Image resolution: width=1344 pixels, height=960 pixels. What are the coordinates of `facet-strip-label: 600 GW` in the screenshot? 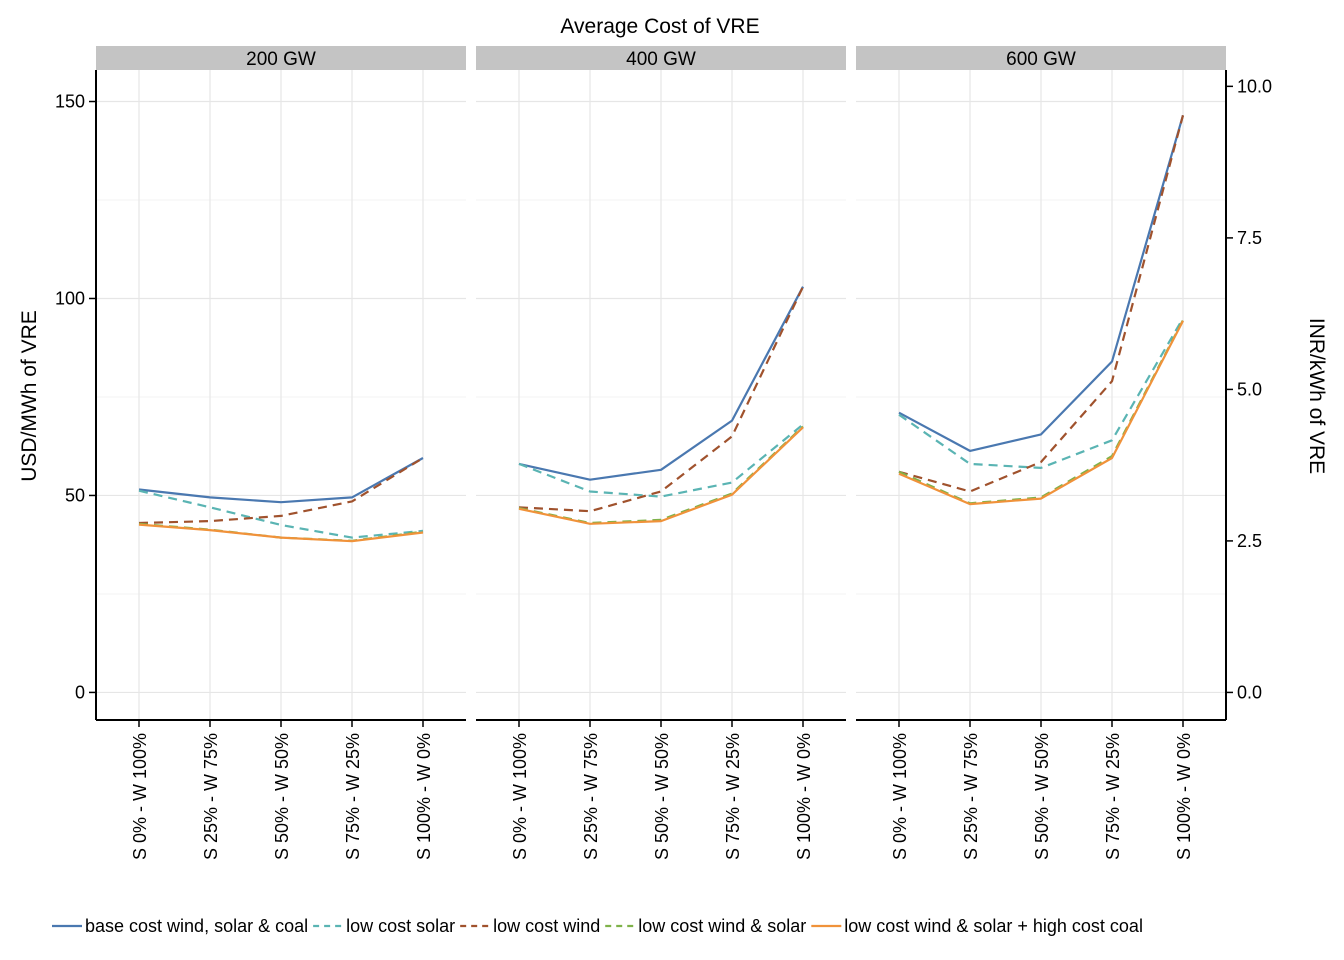 It's located at (1041, 59).